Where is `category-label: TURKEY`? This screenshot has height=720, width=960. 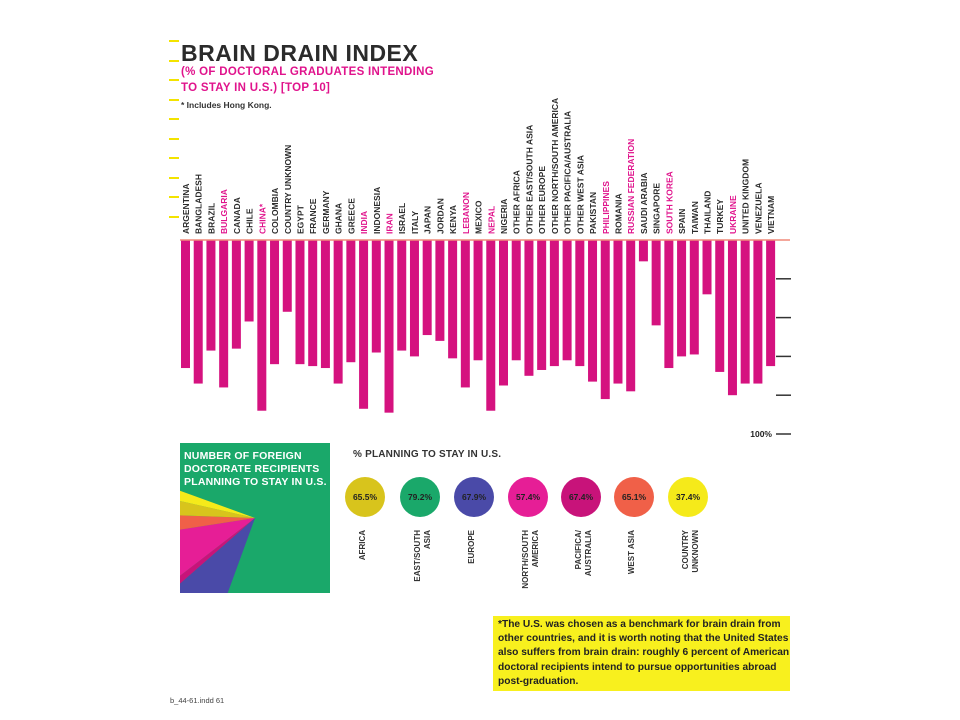 category-label: TURKEY is located at coordinates (720, 216).